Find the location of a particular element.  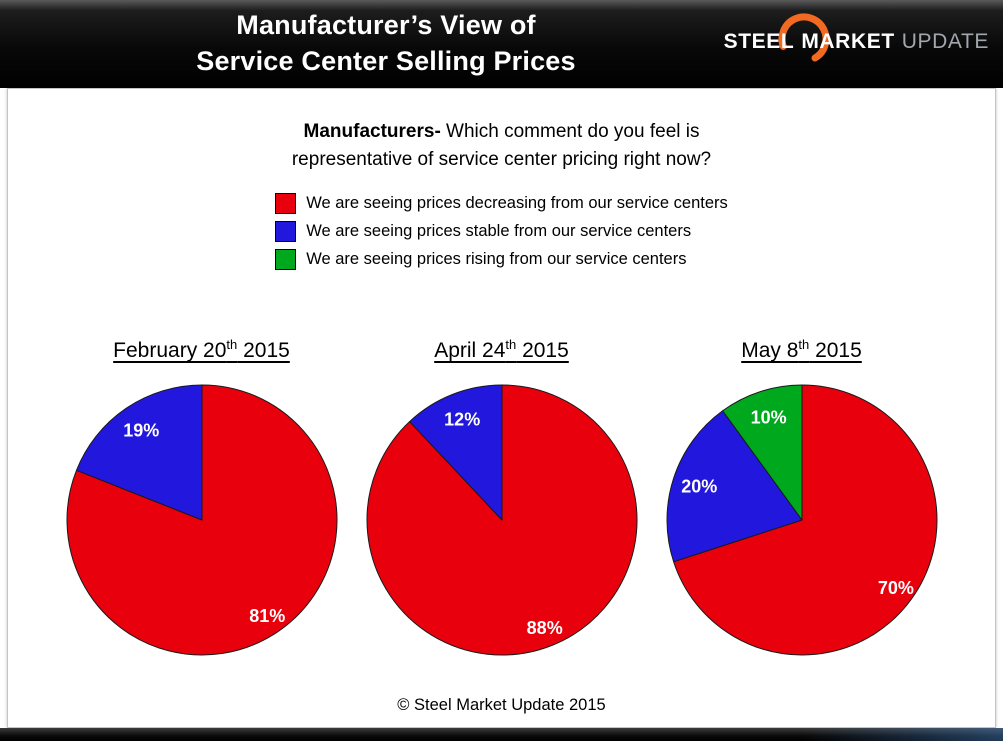

pie-chart-april: 88% 12% is located at coordinates (501, 520).